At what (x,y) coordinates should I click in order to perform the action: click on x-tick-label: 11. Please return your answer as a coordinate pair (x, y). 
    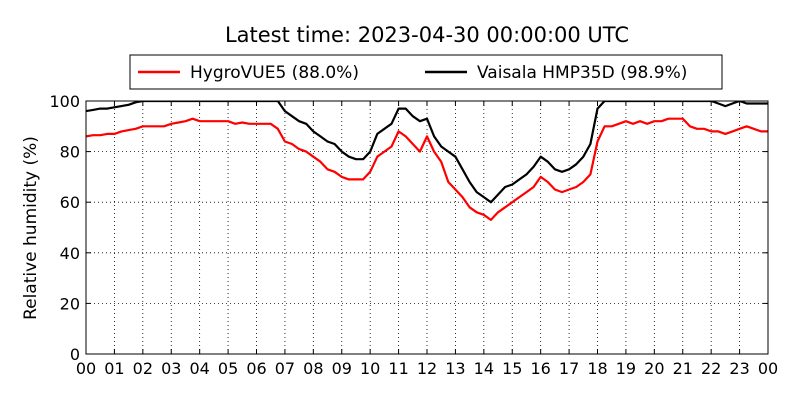
    Looking at the image, I should click on (398, 368).